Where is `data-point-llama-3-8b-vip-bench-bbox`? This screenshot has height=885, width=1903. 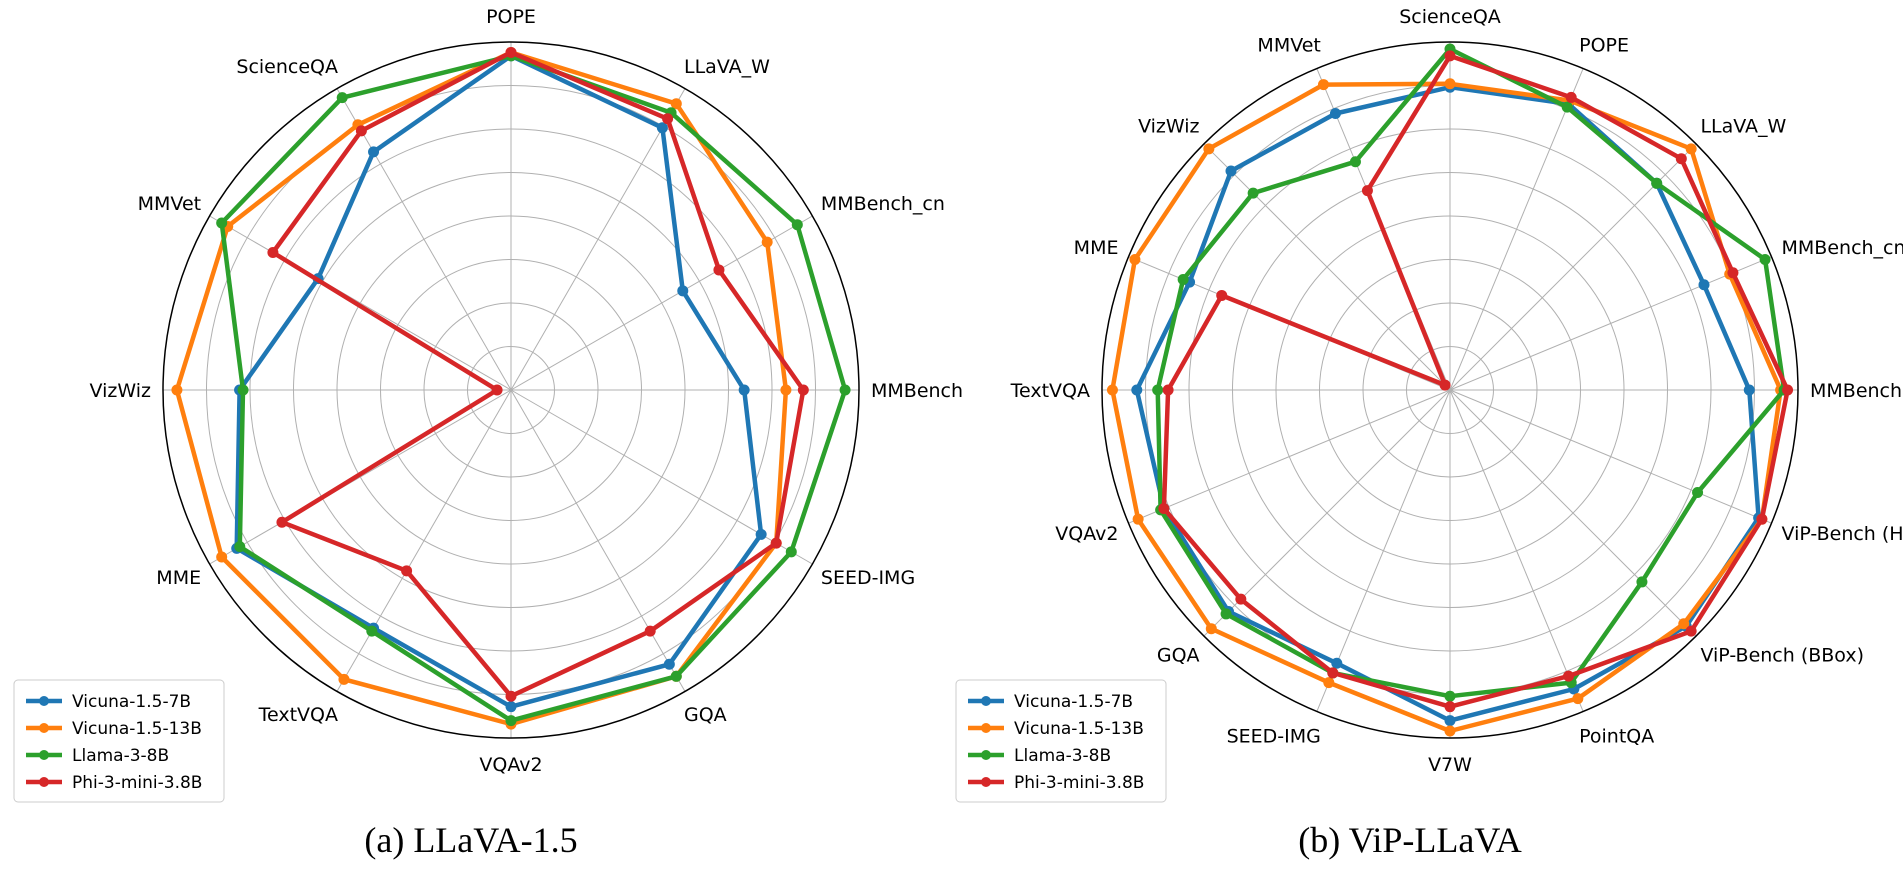
data-point-llama-3-8b-vip-bench-bbox is located at coordinates (1642, 582).